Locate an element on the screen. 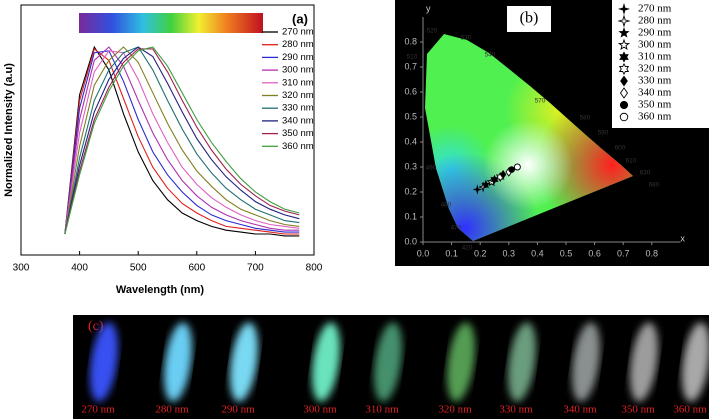 This screenshot has height=419, width=709. x-tick-label: 0.6 is located at coordinates (594, 253).